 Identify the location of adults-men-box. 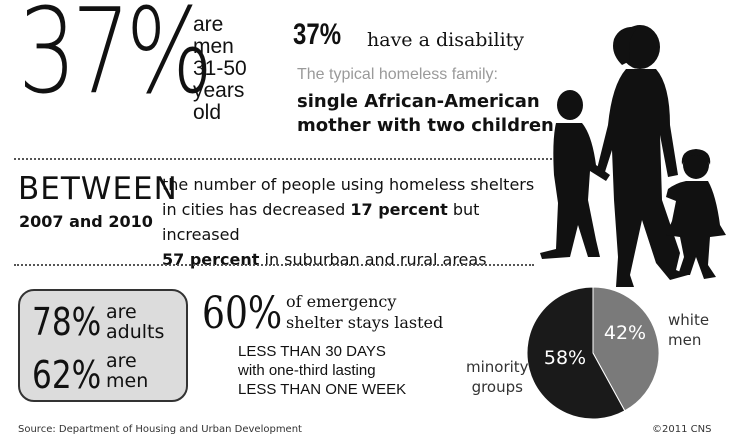
(103, 345).